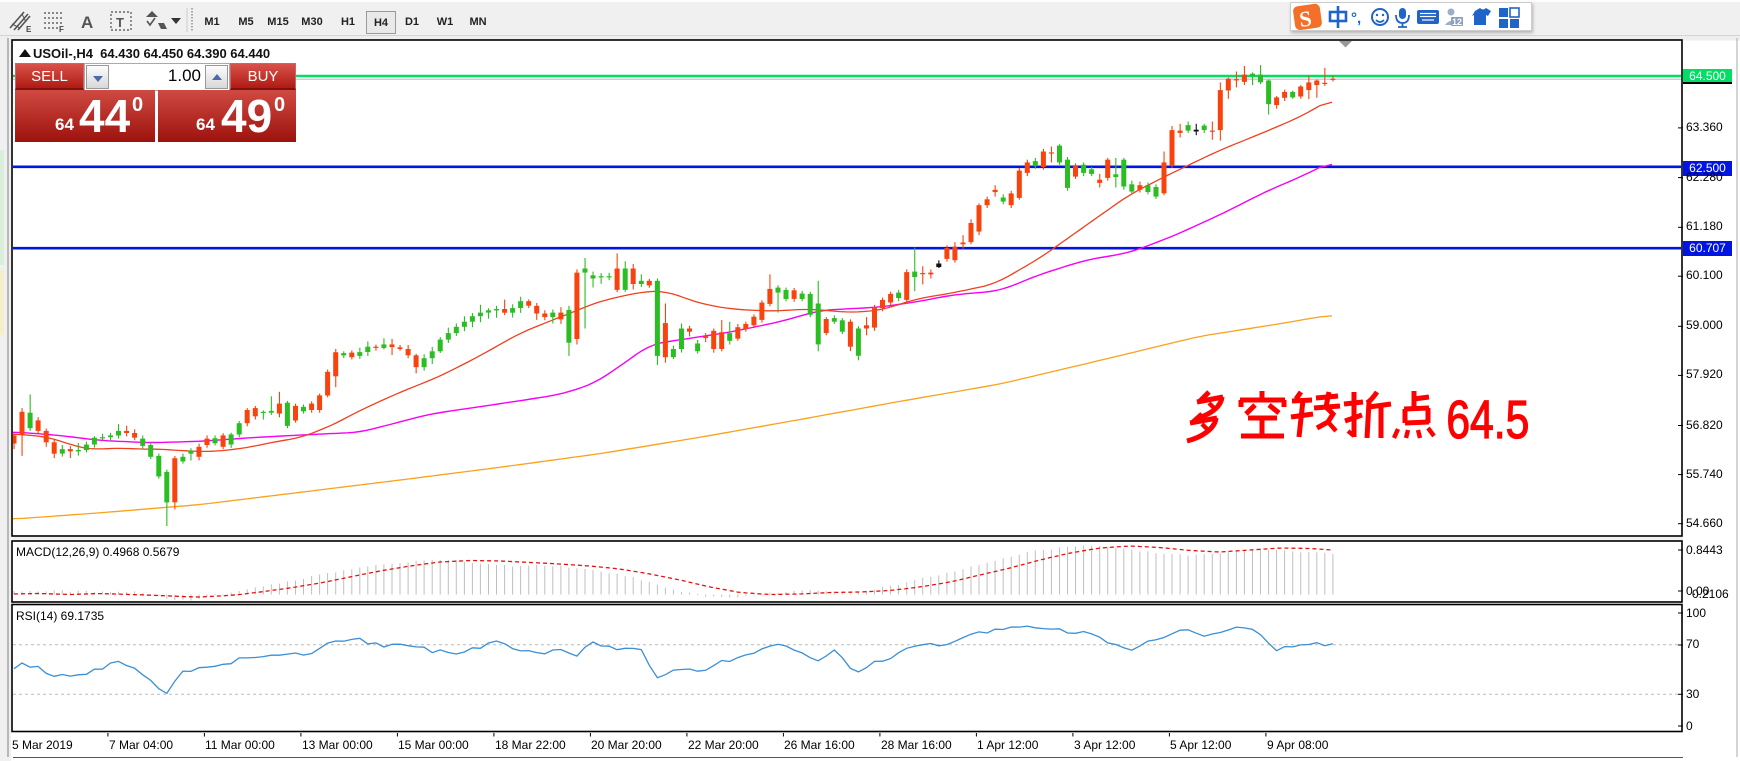 The height and width of the screenshot is (761, 1740). Describe the element at coordinates (29, 29) in the screenshot. I see `svg-text: E` at that location.